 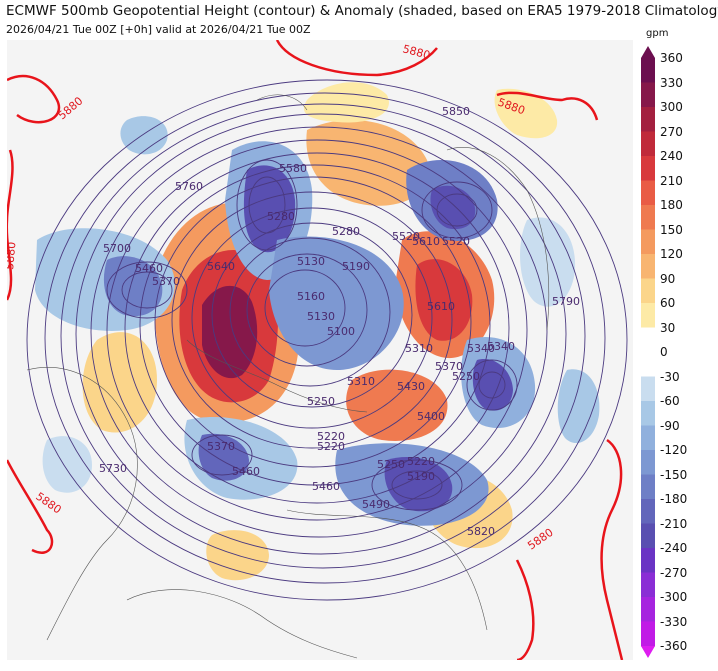 What do you see at coordinates (674, 621) in the screenshot?
I see `colorbar-tick-label: -330` at bounding box center [674, 621].